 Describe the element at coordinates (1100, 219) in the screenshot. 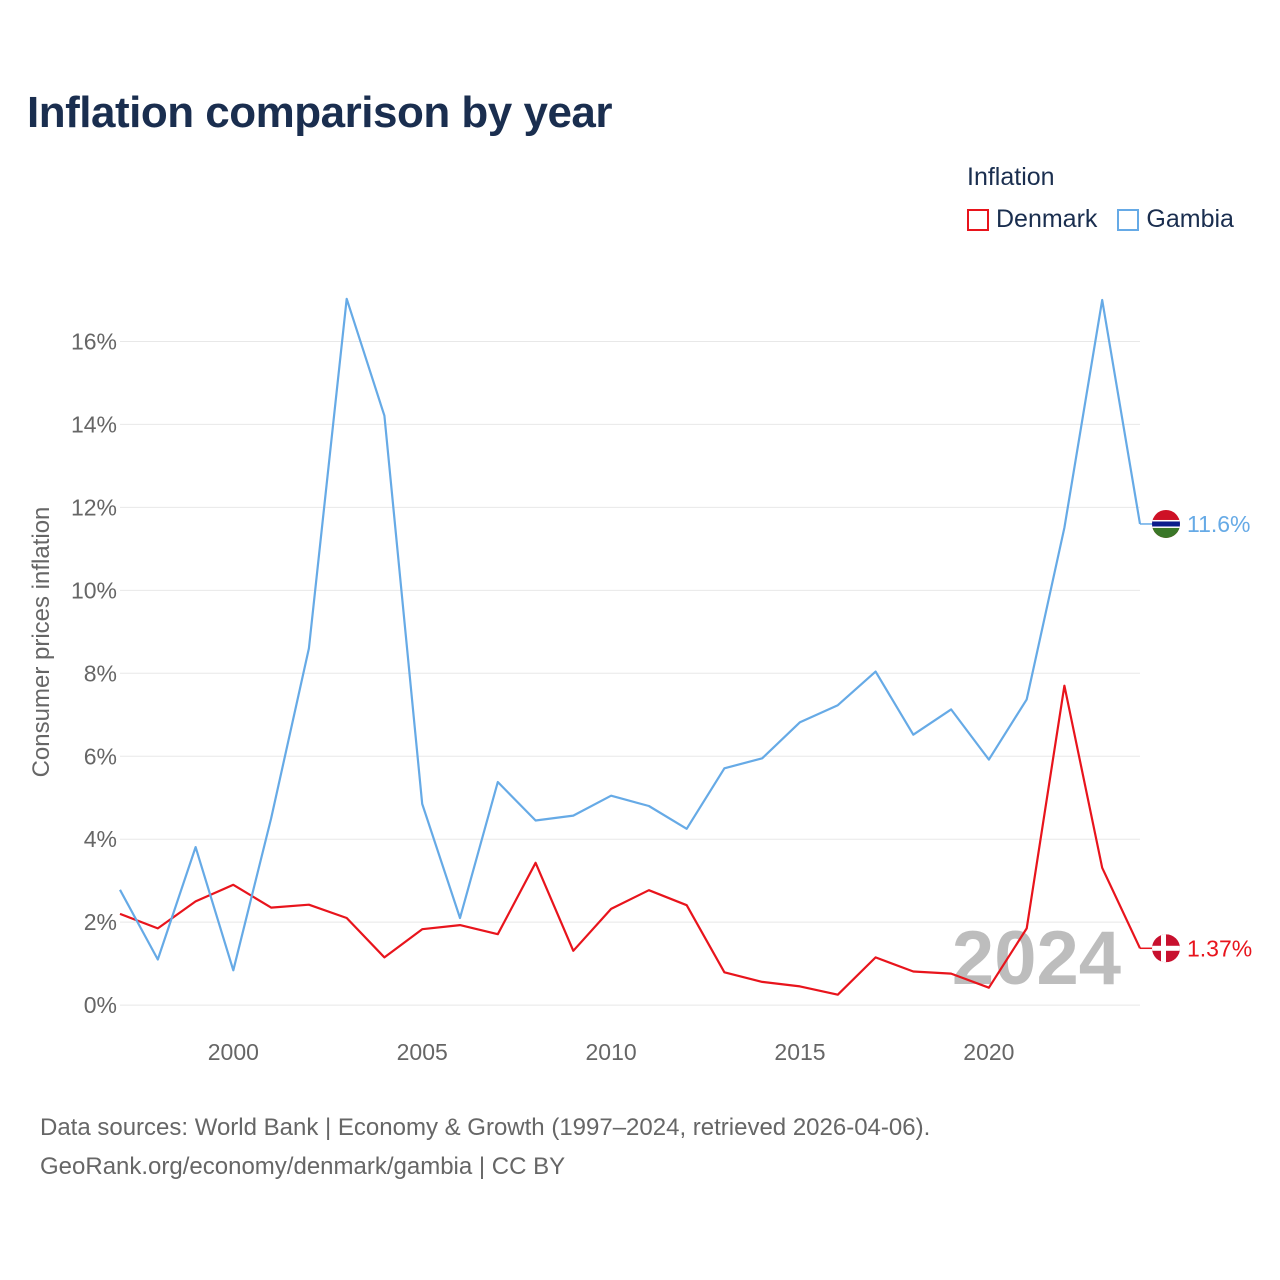

I see `legend: Denmark Gambia` at that location.